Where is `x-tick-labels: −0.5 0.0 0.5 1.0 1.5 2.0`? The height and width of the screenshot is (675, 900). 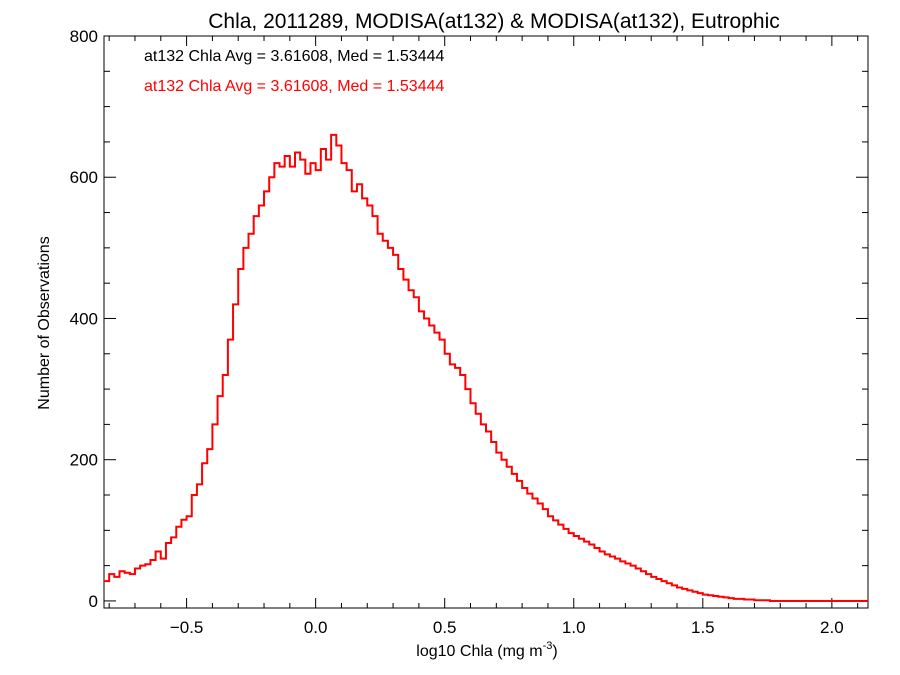
x-tick-labels: −0.5 0.0 0.5 1.0 1.5 2.0 is located at coordinates (507, 627).